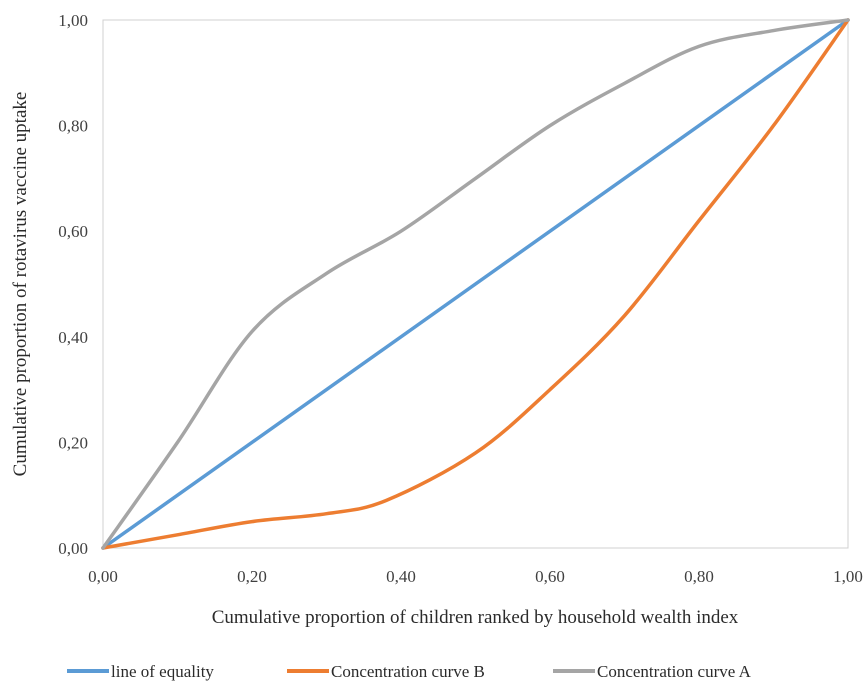  Describe the element at coordinates (475, 576) in the screenshot. I see `x-tick-labels: 0,00 0,20 0,40 0,60 0,80 1,00` at that location.